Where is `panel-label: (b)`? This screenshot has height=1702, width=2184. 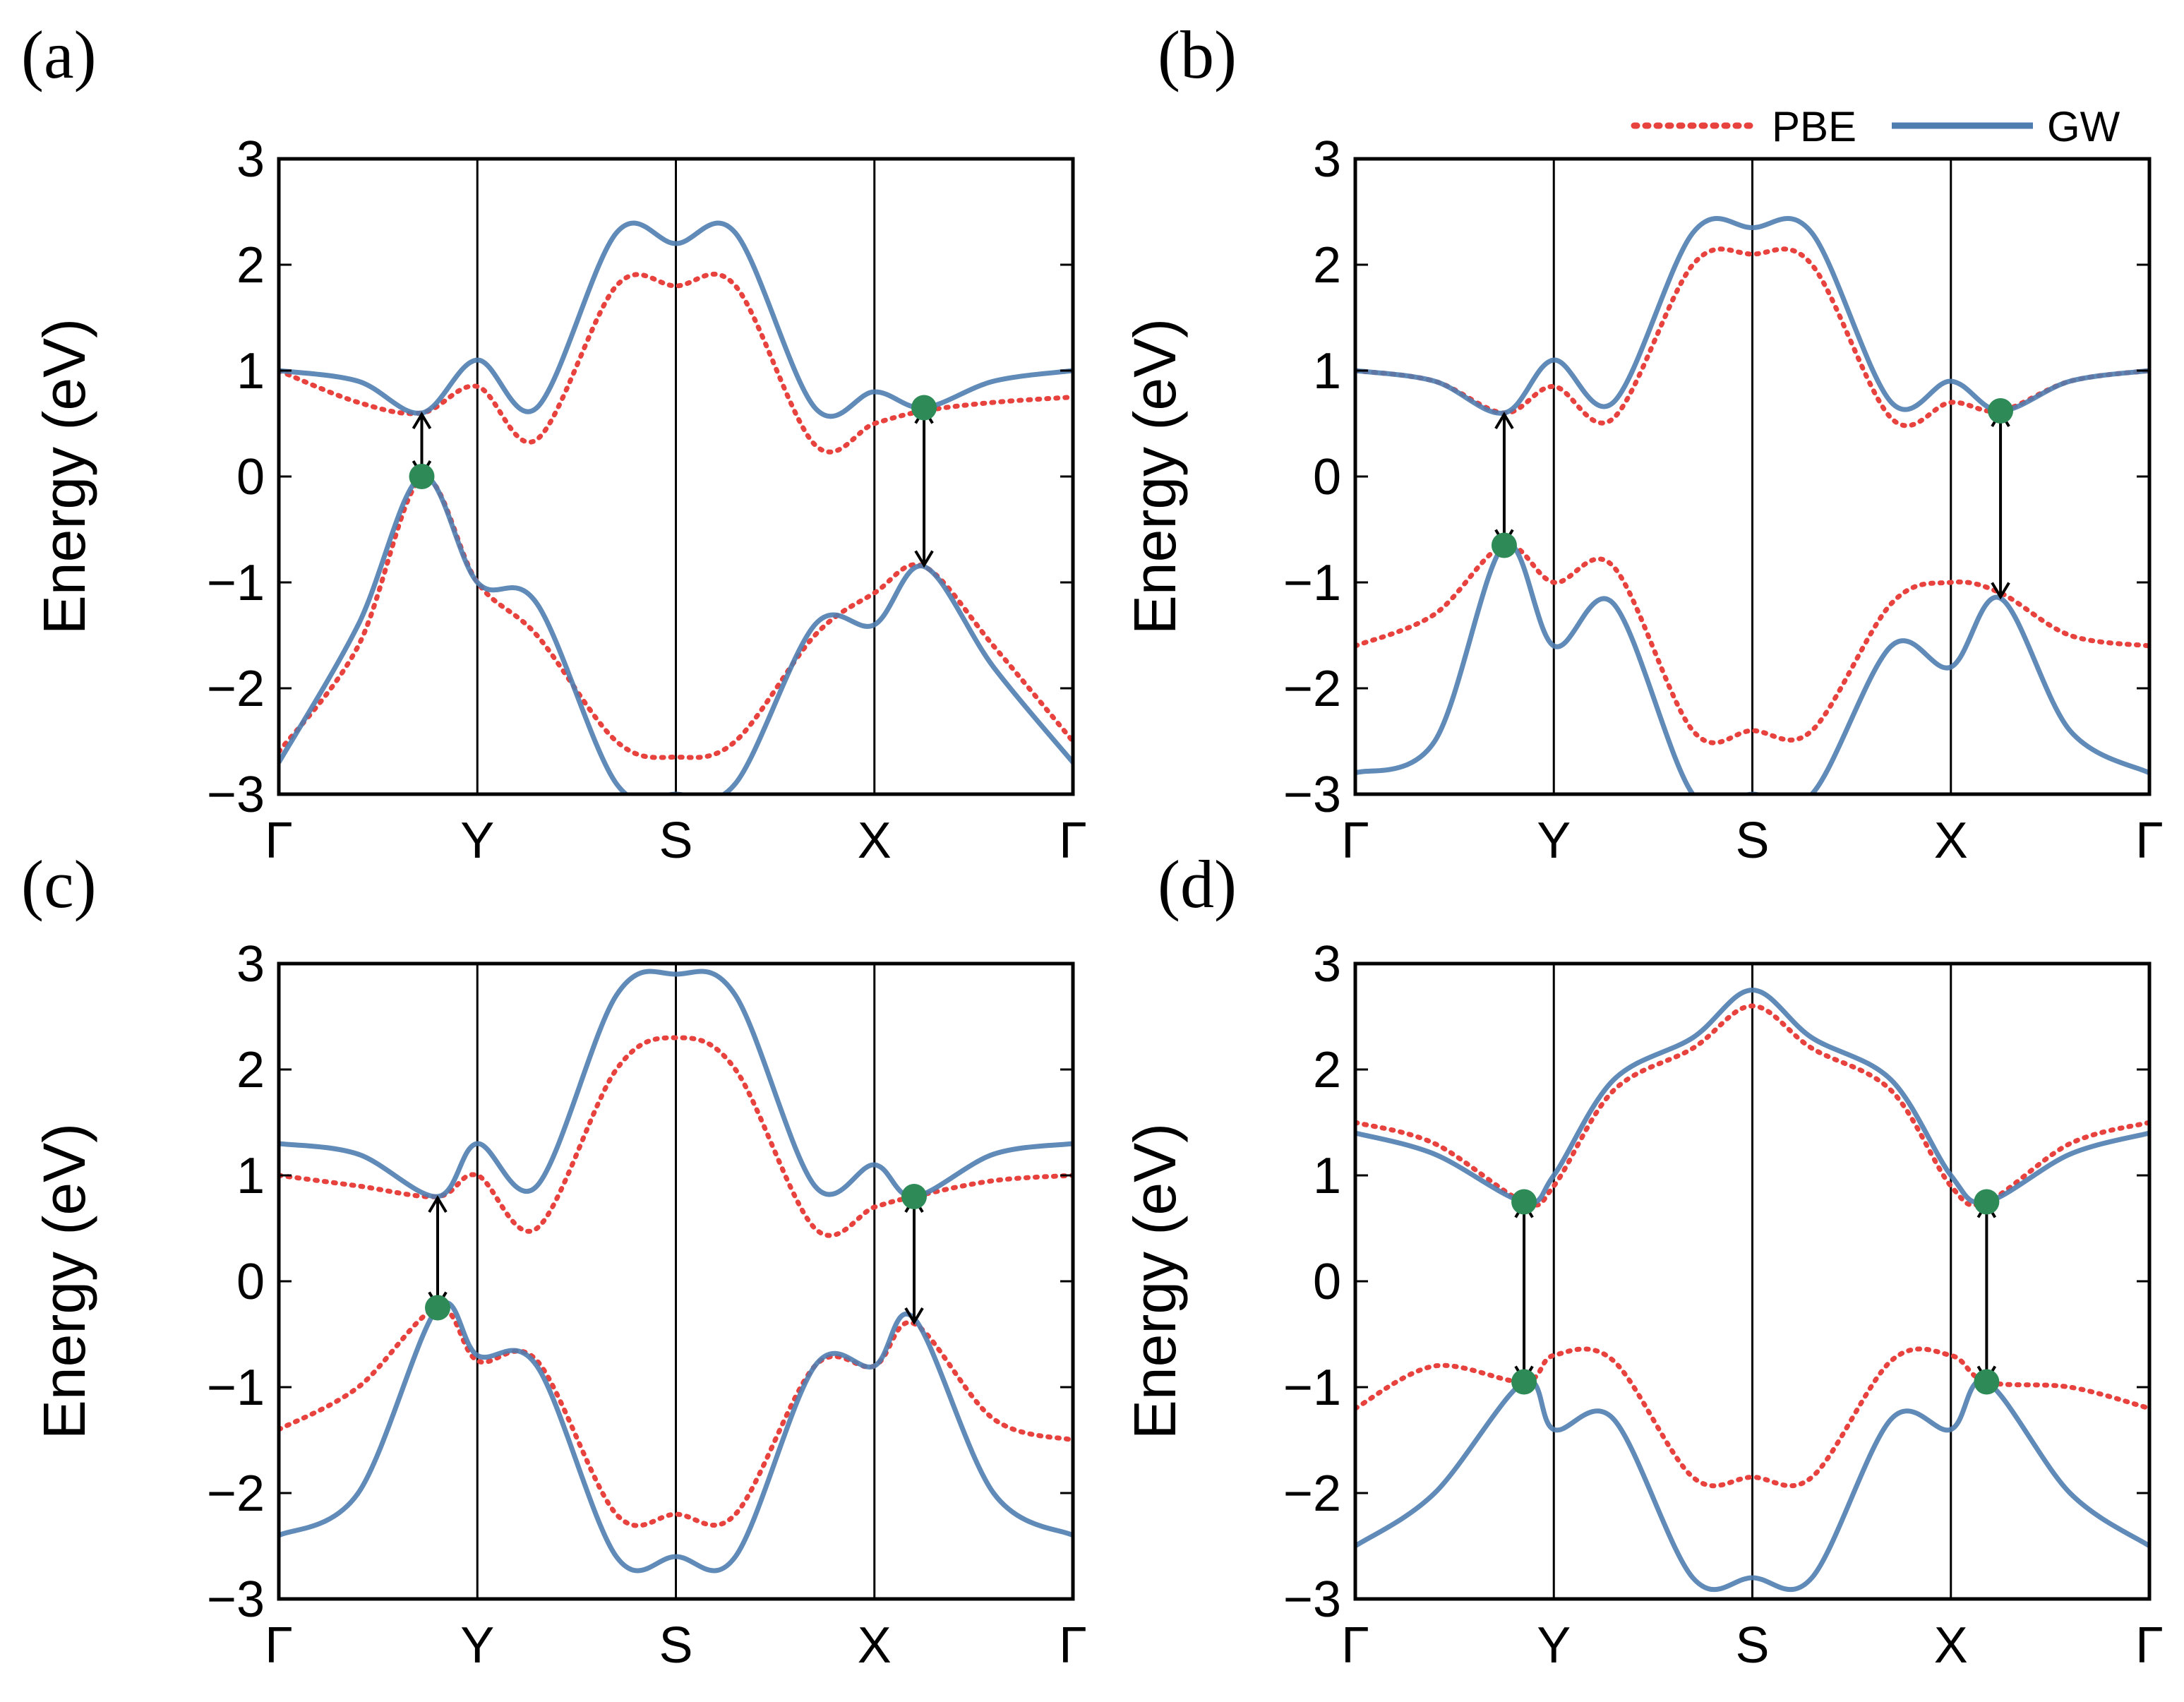
panel-label: (b) is located at coordinates (1198, 55).